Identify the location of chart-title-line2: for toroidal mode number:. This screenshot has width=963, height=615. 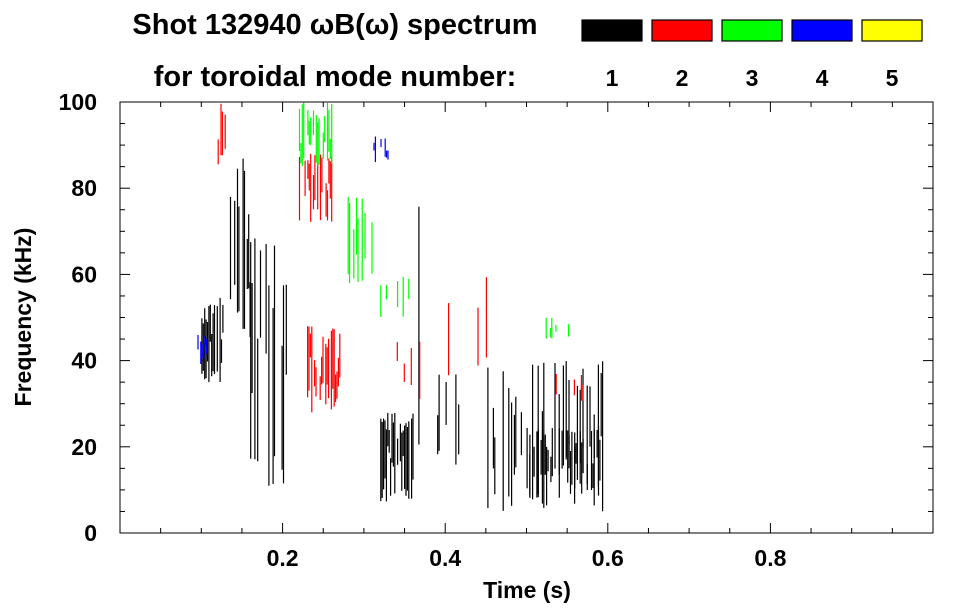
(335, 77).